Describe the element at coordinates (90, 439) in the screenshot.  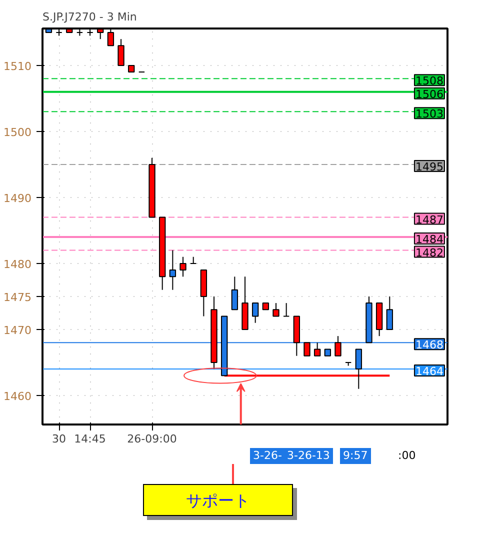
I see `x-tick-label: 14:45` at that location.